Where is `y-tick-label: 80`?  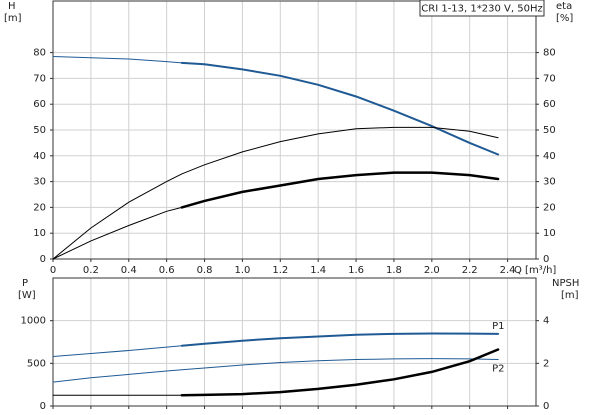 y-tick-label: 80 is located at coordinates (39, 53).